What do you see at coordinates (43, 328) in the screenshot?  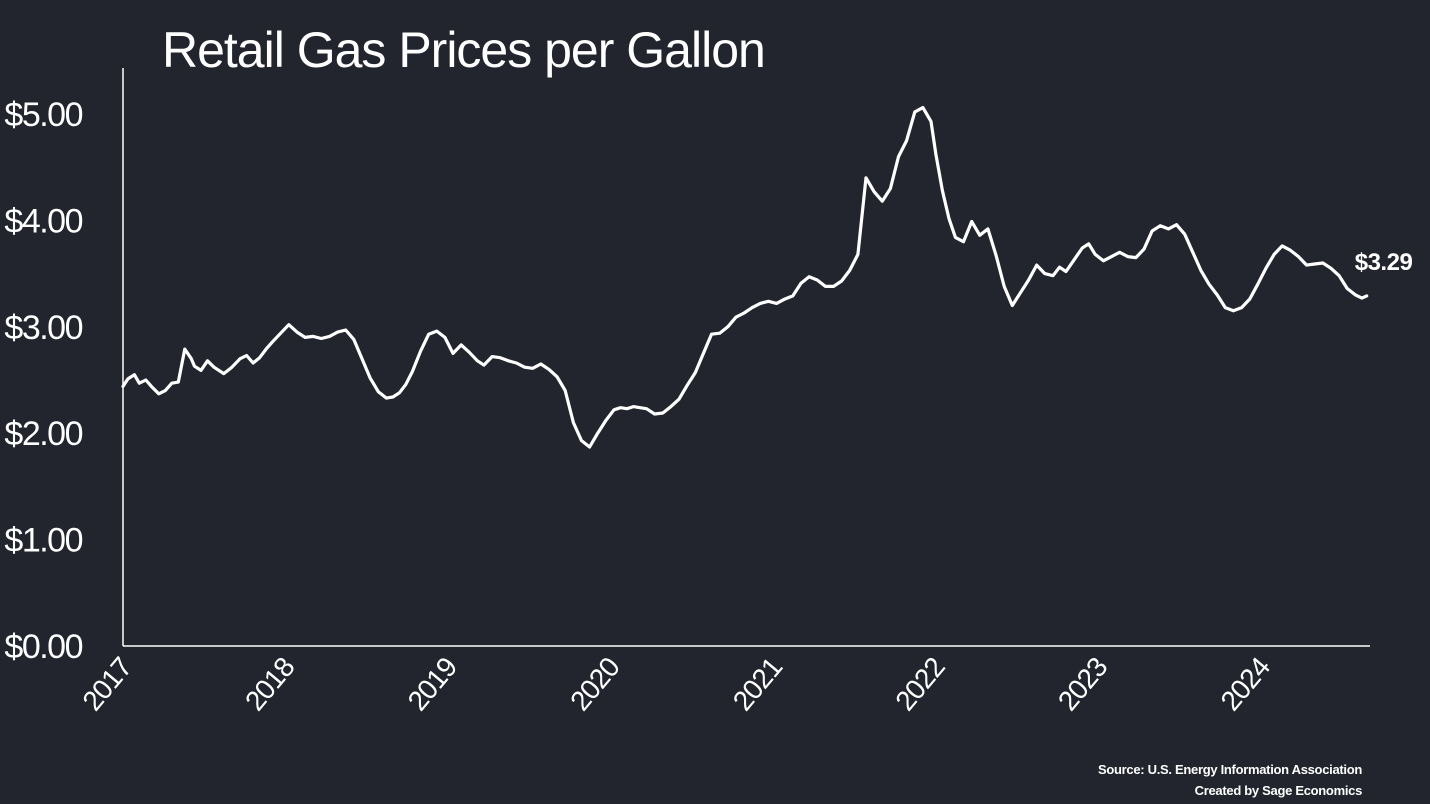 I see `y-tick-label-3: $3.00` at bounding box center [43, 328].